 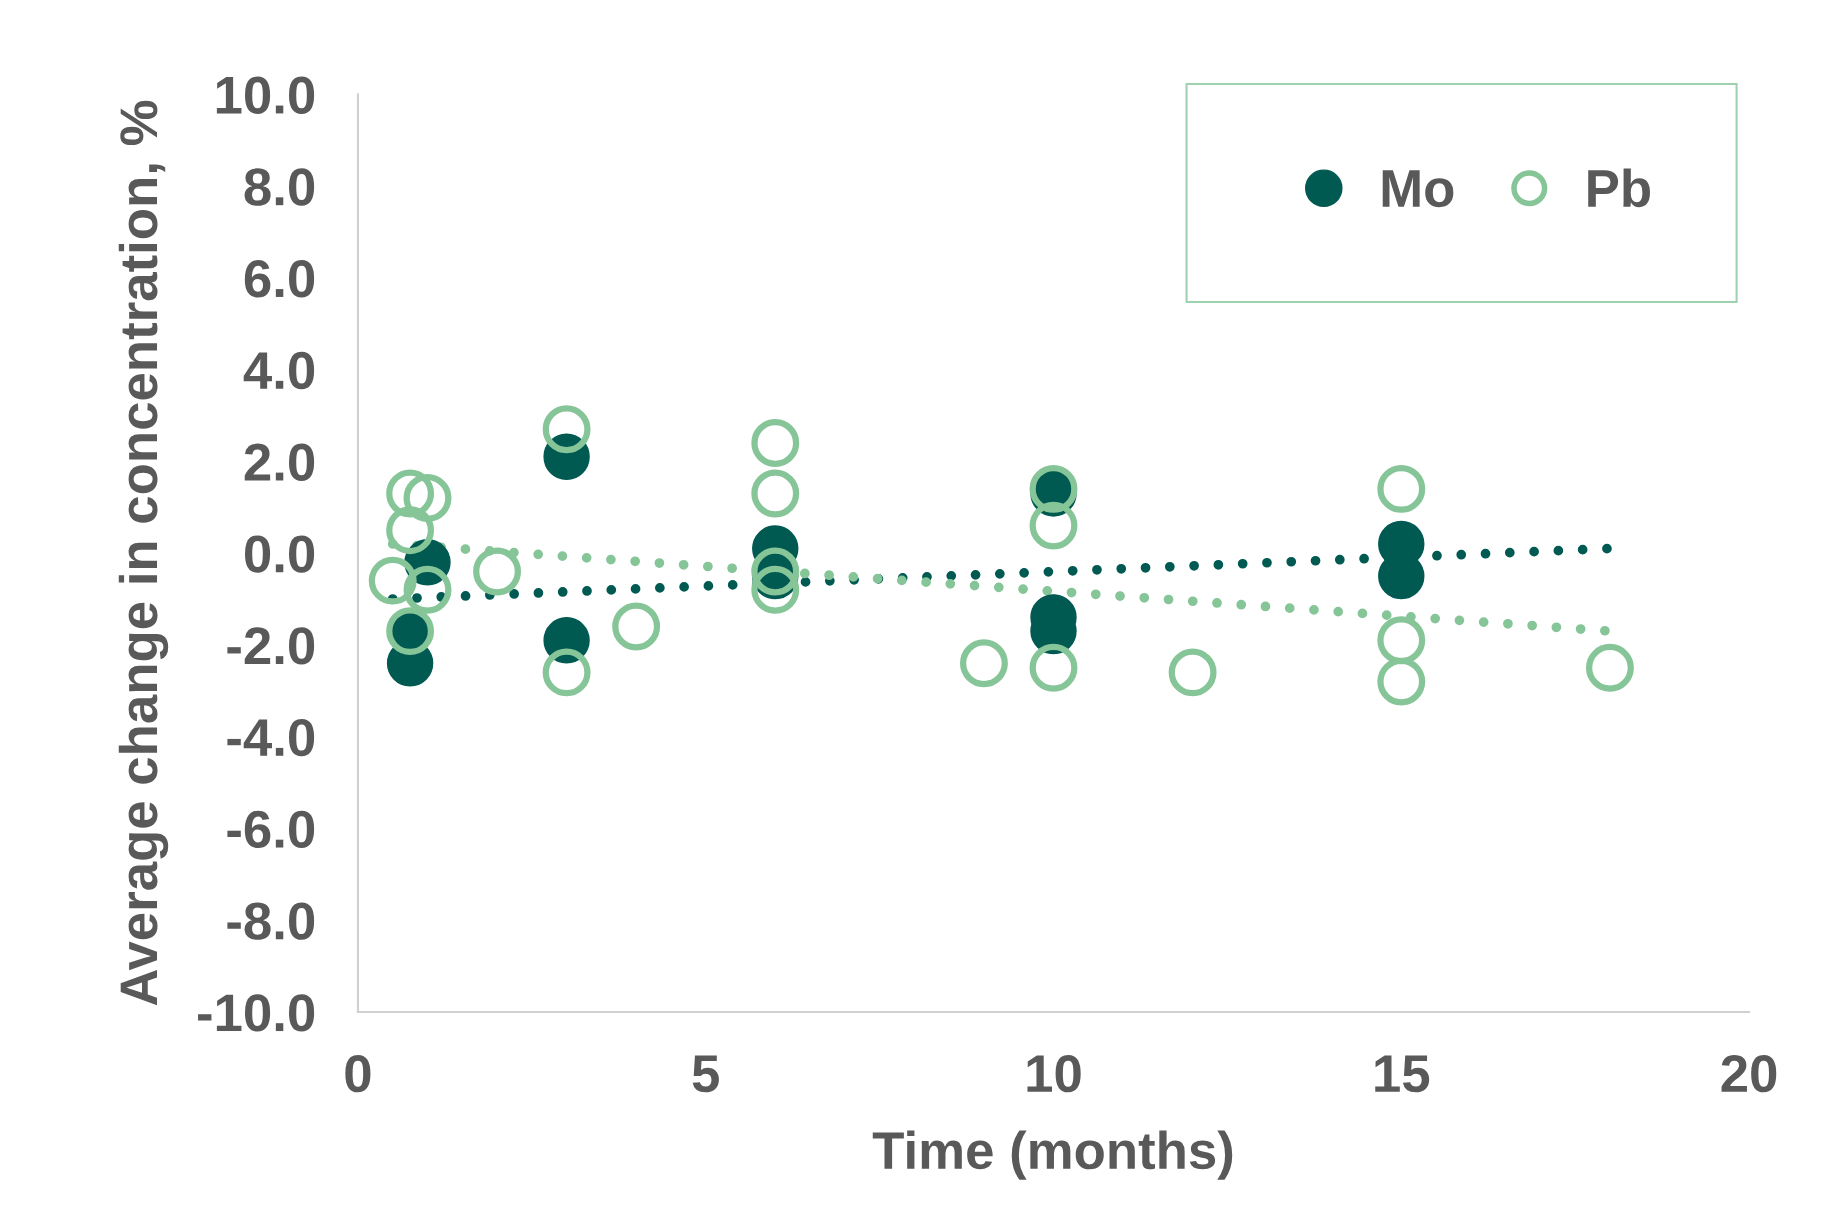 What do you see at coordinates (279, 187) in the screenshot?
I see `y-tick-label: 8.0` at bounding box center [279, 187].